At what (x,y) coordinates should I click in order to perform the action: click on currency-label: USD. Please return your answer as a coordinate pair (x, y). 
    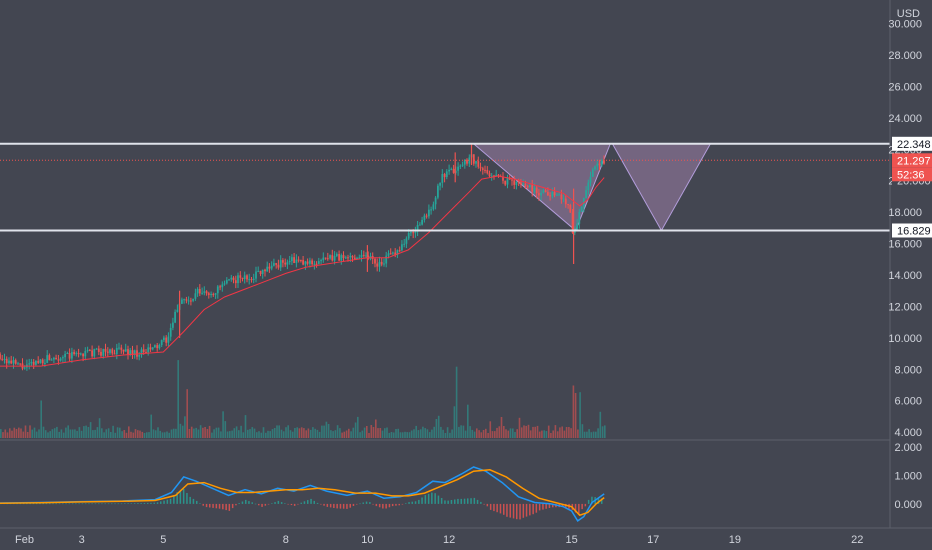
    Looking at the image, I should click on (908, 14).